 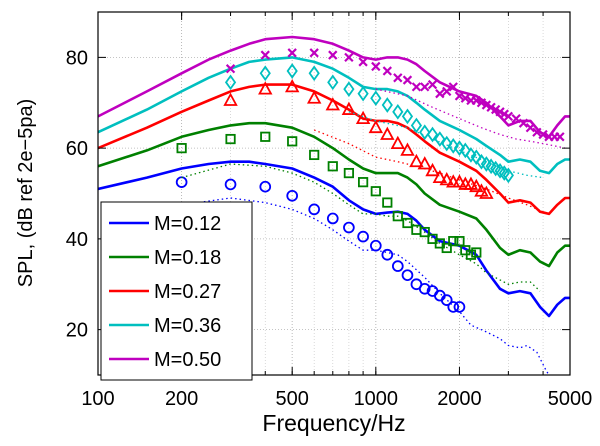 I want to click on y-tick-label: 40, so click(x=77, y=240).